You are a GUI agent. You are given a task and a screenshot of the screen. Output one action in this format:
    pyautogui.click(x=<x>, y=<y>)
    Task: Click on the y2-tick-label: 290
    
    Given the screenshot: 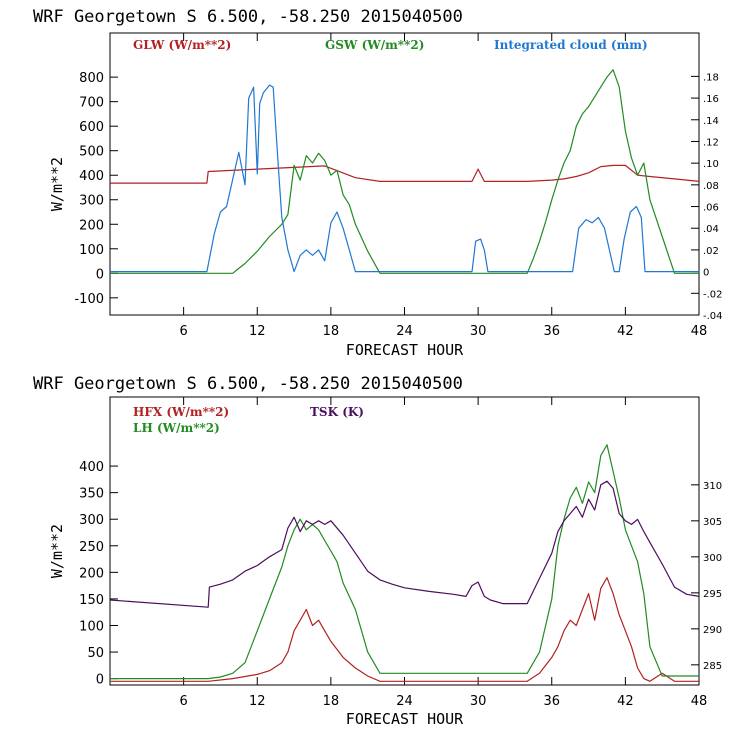 What is the action you would take?
    pyautogui.click(x=712, y=630)
    